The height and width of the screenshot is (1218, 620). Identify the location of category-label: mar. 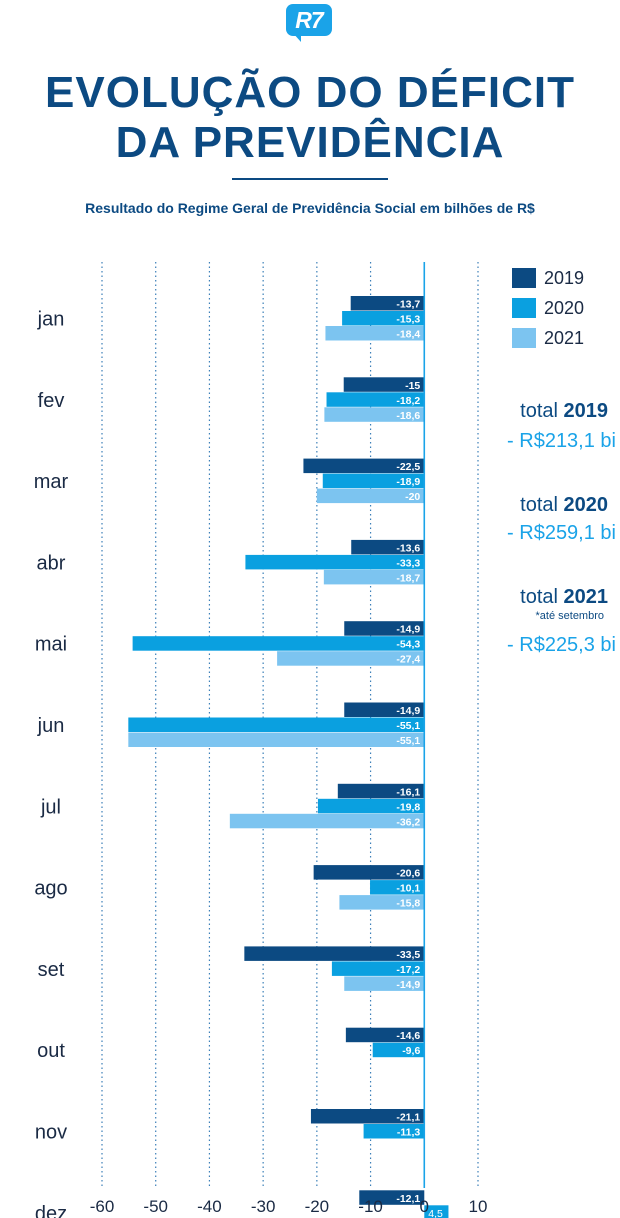
(51, 482).